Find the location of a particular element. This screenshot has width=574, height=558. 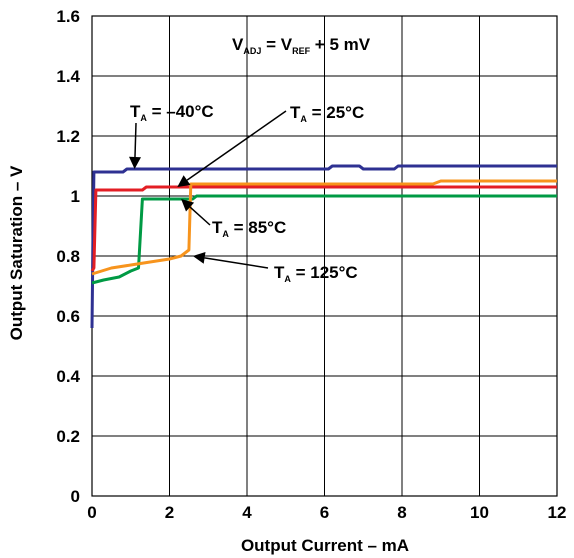

x-tick-label: 10 is located at coordinates (479, 512).